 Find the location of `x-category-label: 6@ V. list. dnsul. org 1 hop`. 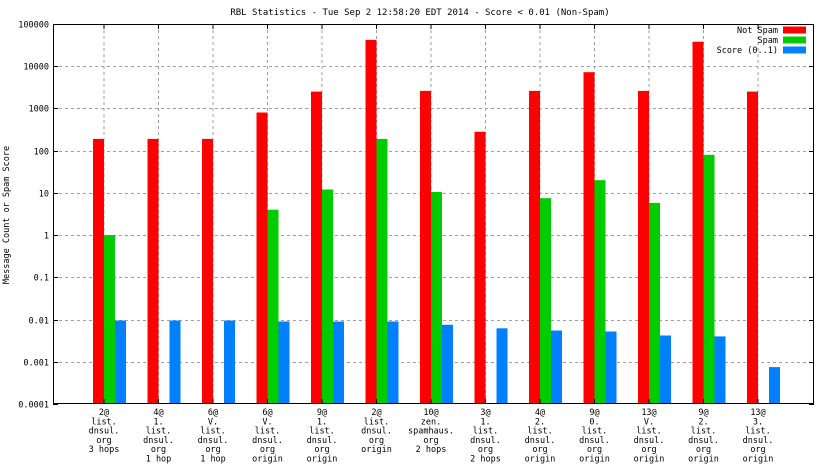

x-category-label: 6@ V. list. dnsul. org 1 hop is located at coordinates (213, 436).